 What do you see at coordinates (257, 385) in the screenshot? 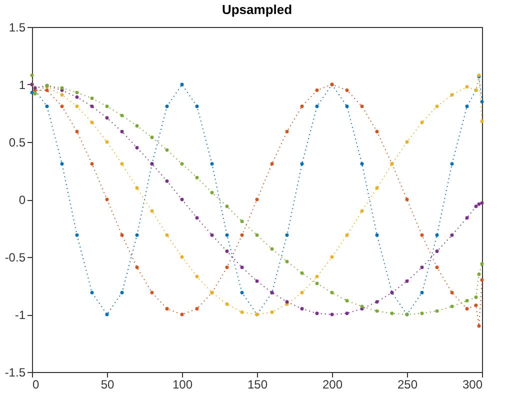
I see `x-tick-label: 150` at bounding box center [257, 385].